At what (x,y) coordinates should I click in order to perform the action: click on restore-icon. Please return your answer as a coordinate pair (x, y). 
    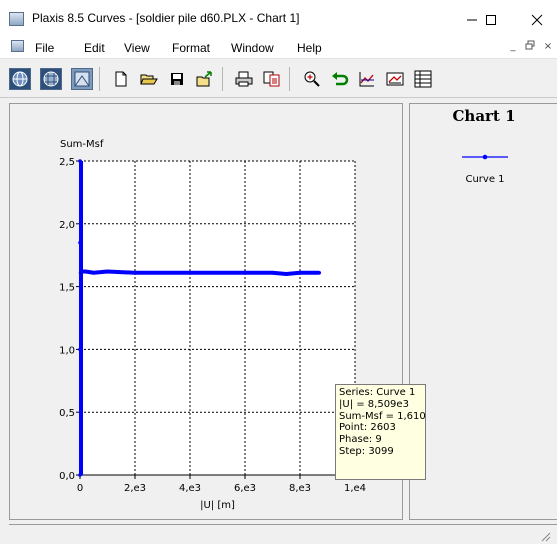
    Looking at the image, I should click on (530, 45).